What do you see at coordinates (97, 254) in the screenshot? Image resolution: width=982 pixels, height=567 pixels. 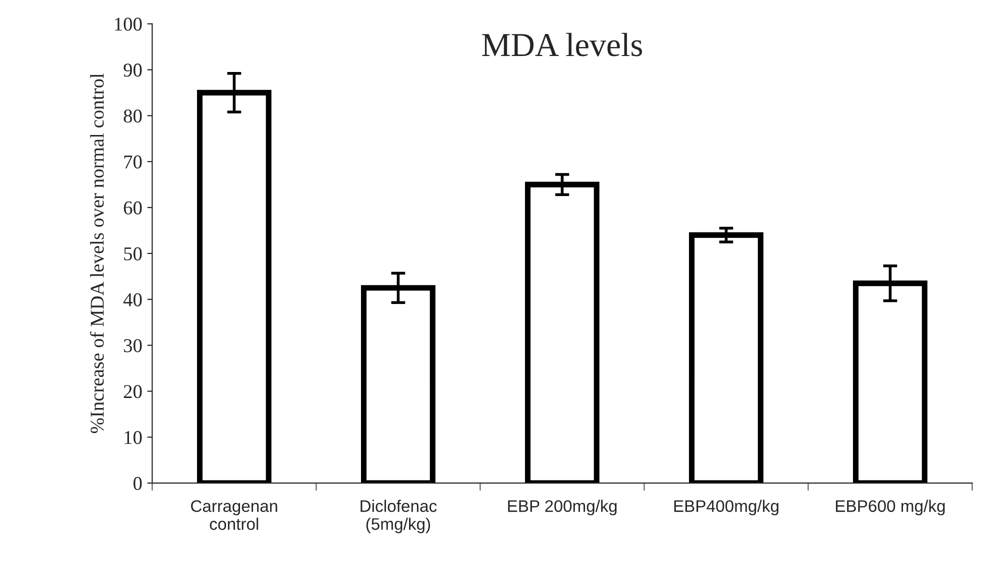 I see `y-axis-title: %Increase of MDA levels over normal control` at bounding box center [97, 254].